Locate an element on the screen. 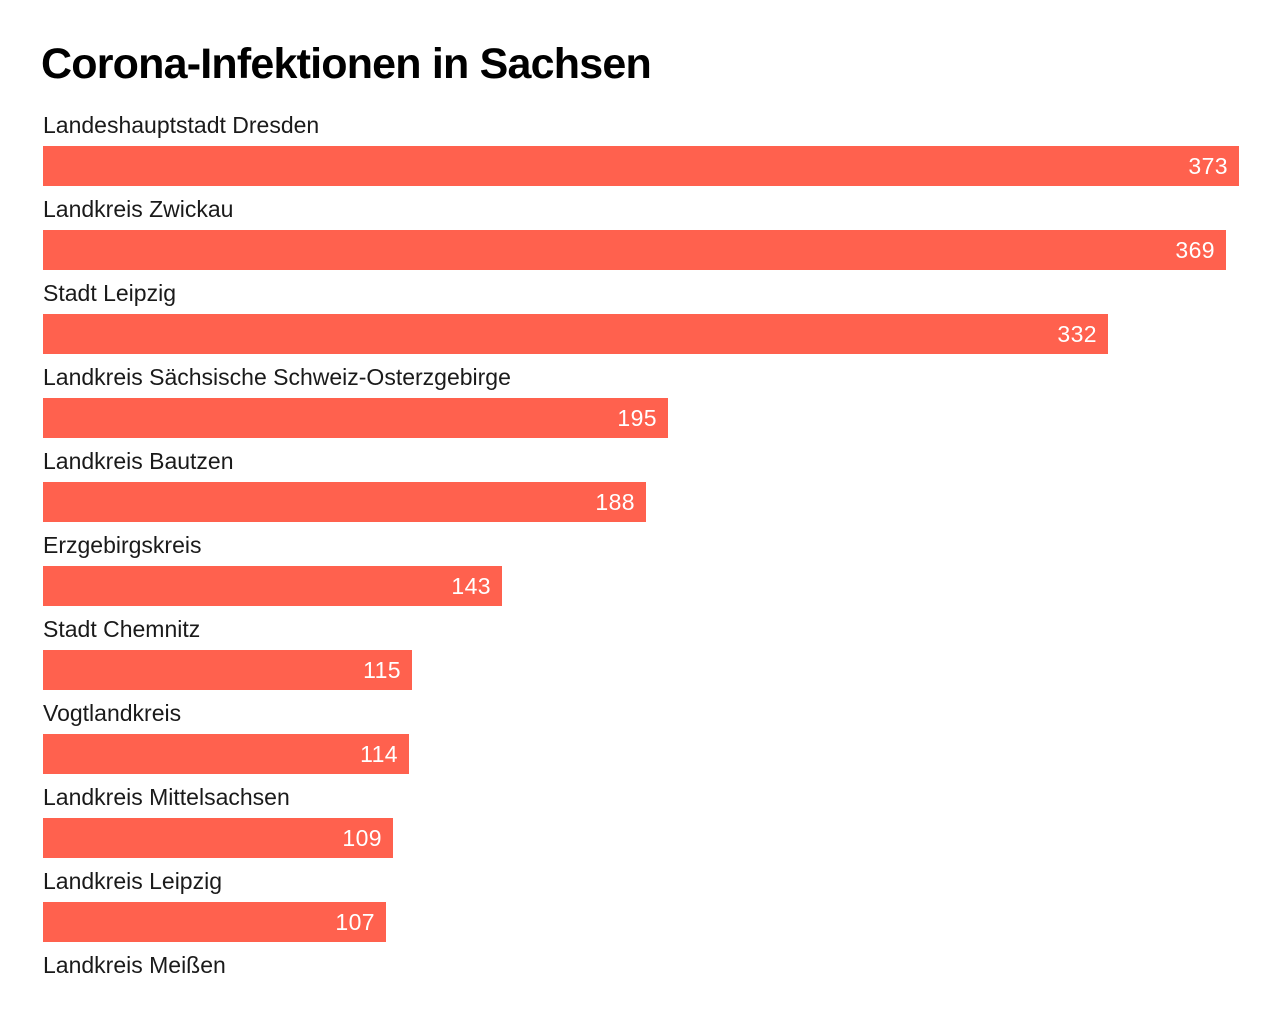  category-label: Landkreis Meißen is located at coordinates (134, 965).